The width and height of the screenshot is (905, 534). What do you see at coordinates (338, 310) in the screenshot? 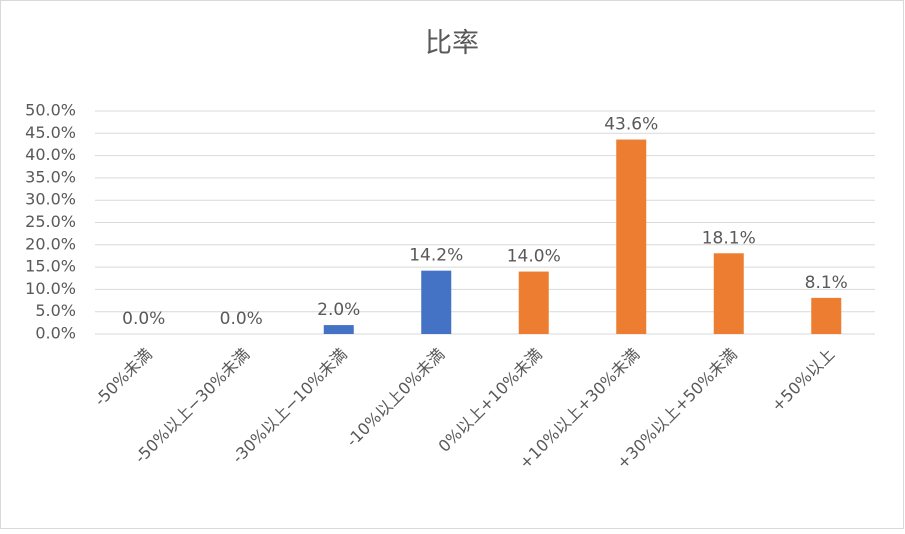
I see `data-label: 2.0%` at bounding box center [338, 310].